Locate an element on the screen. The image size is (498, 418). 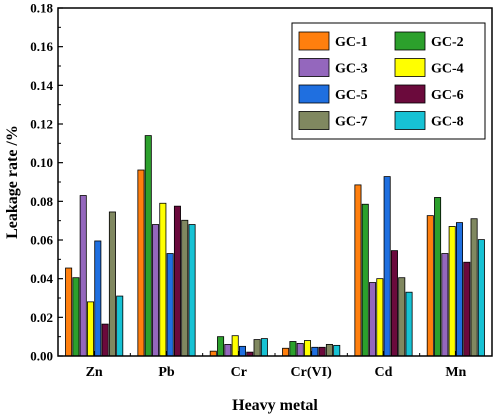
bar-gc-7-mn is located at coordinates (474, 287).